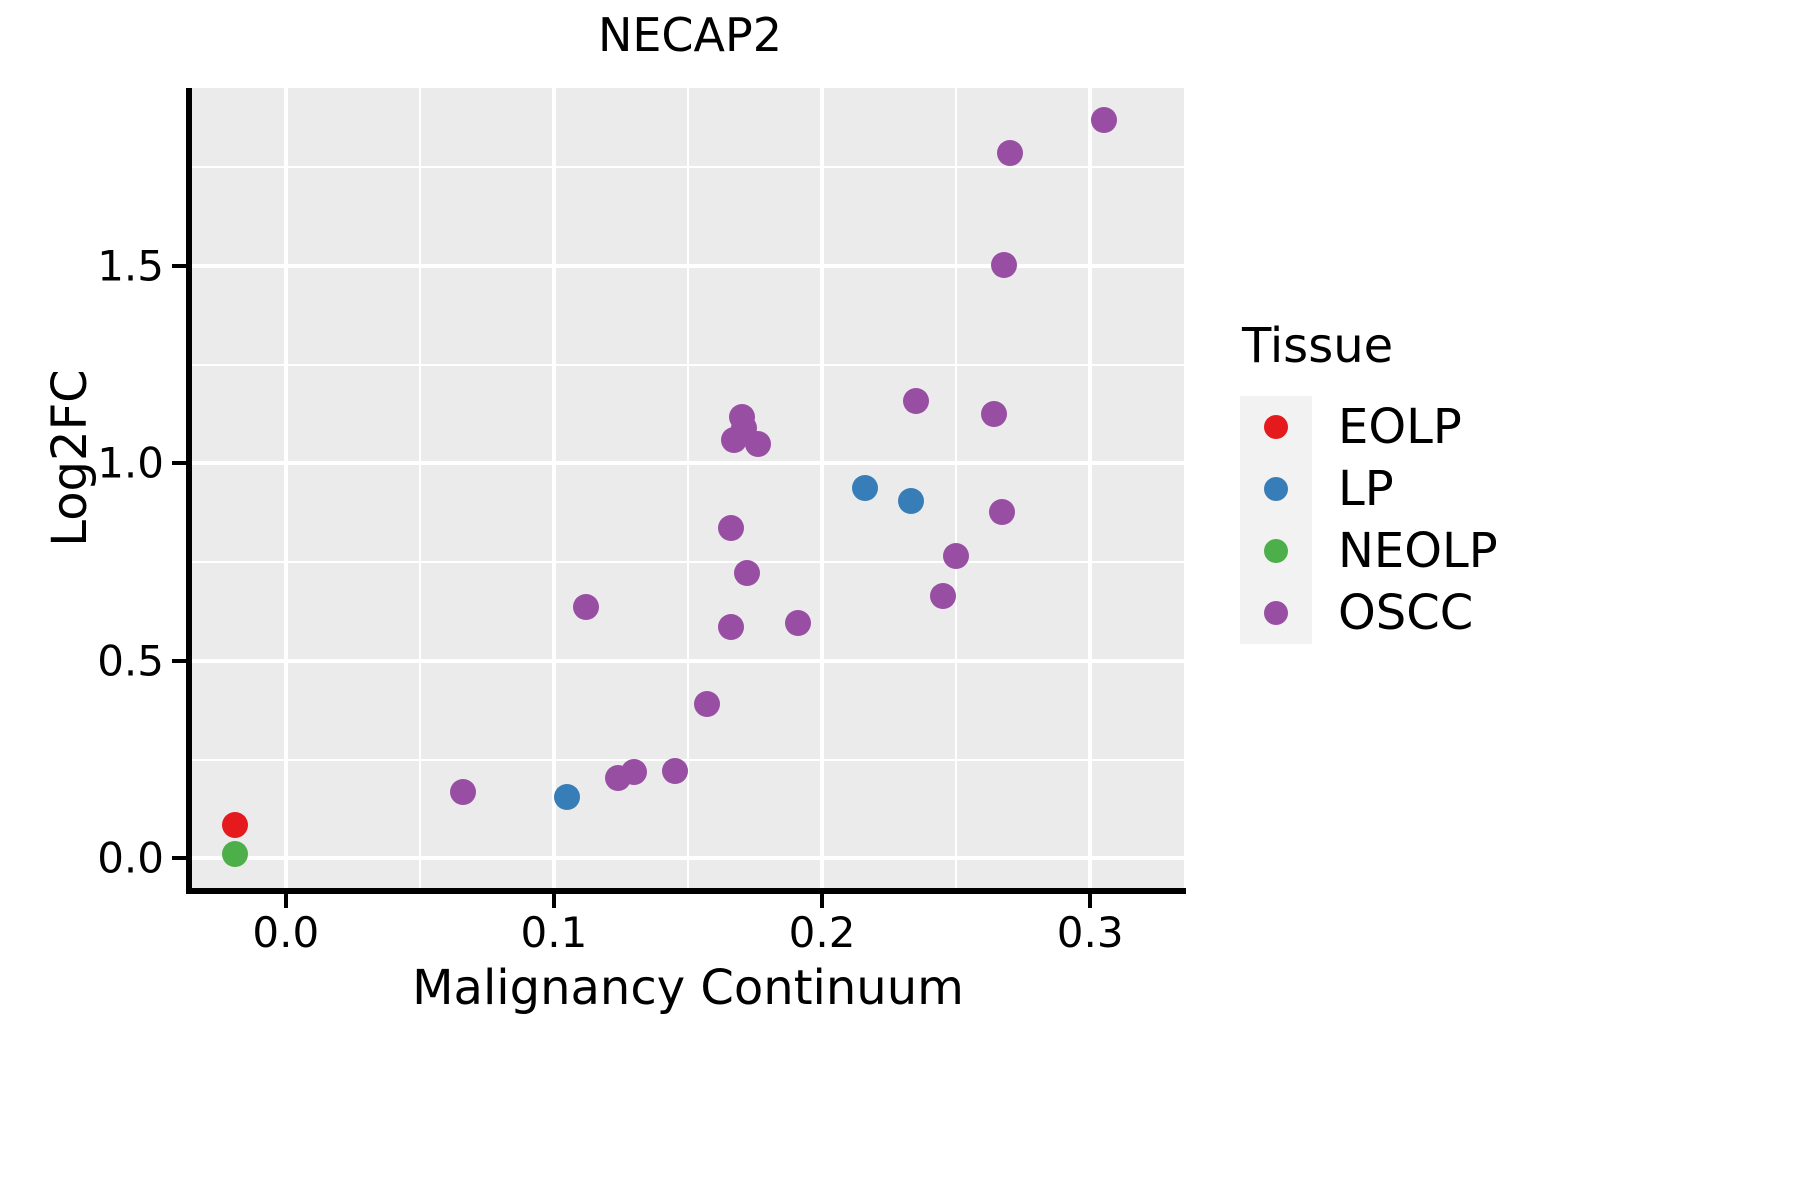  What do you see at coordinates (1366, 489) in the screenshot?
I see `legend-item-label: LP` at bounding box center [1366, 489].